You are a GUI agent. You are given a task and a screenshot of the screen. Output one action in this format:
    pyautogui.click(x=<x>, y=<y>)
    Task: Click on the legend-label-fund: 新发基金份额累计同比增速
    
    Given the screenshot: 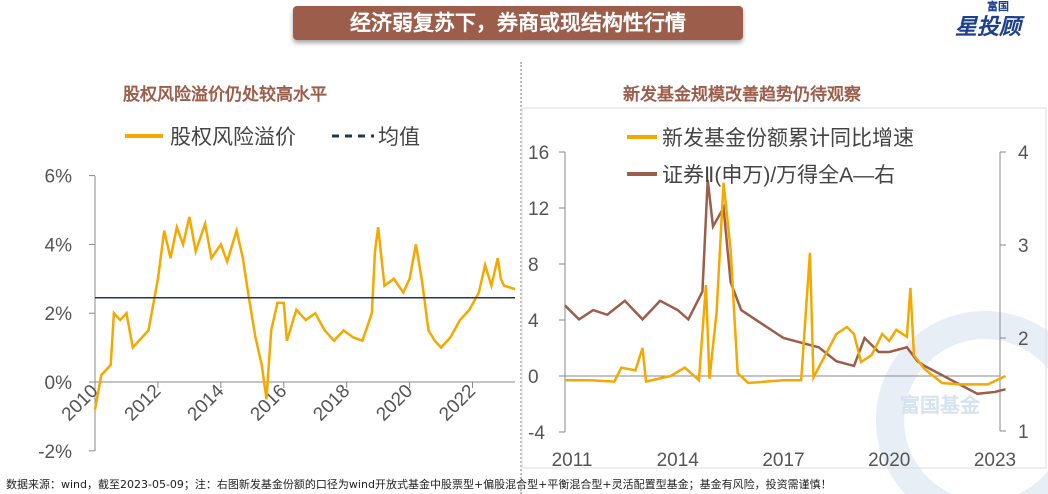 What is the action you would take?
    pyautogui.click(x=788, y=138)
    